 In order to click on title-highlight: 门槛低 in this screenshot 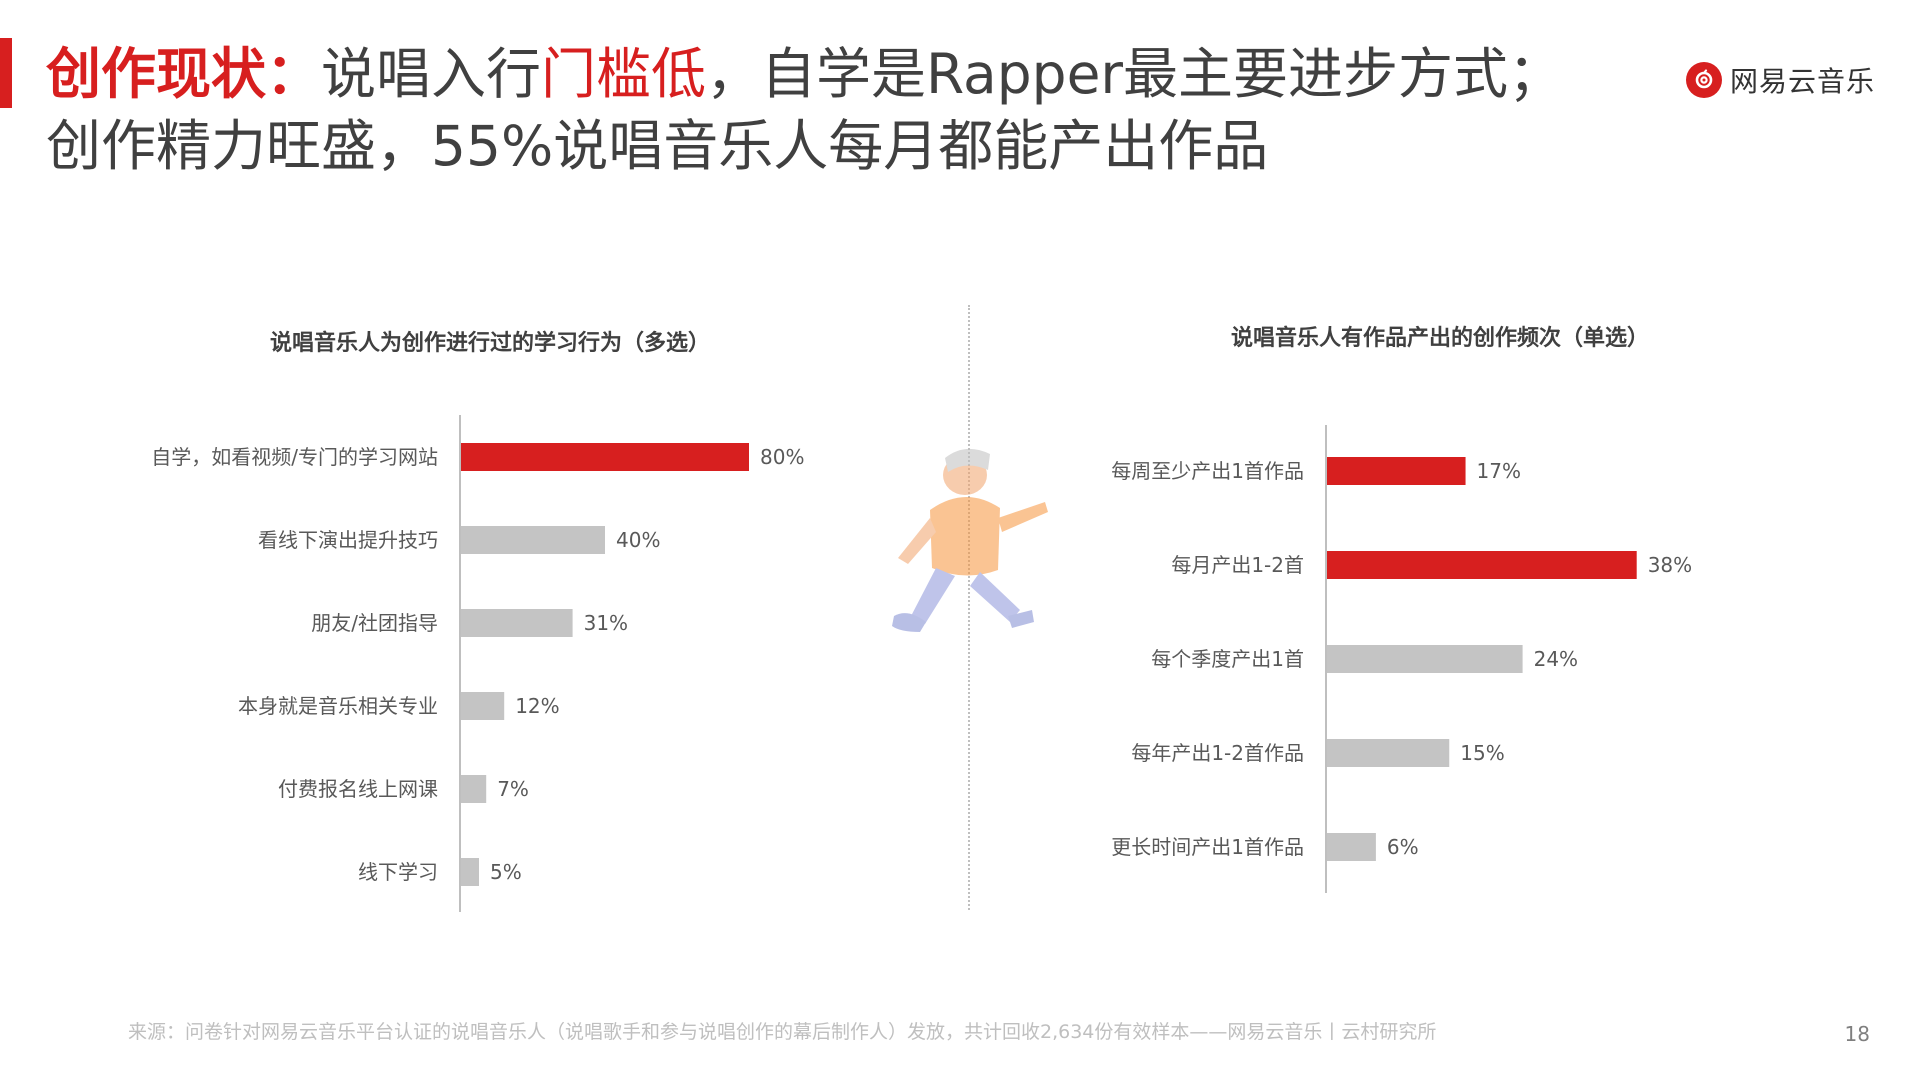, I will do `click(624, 74)`.